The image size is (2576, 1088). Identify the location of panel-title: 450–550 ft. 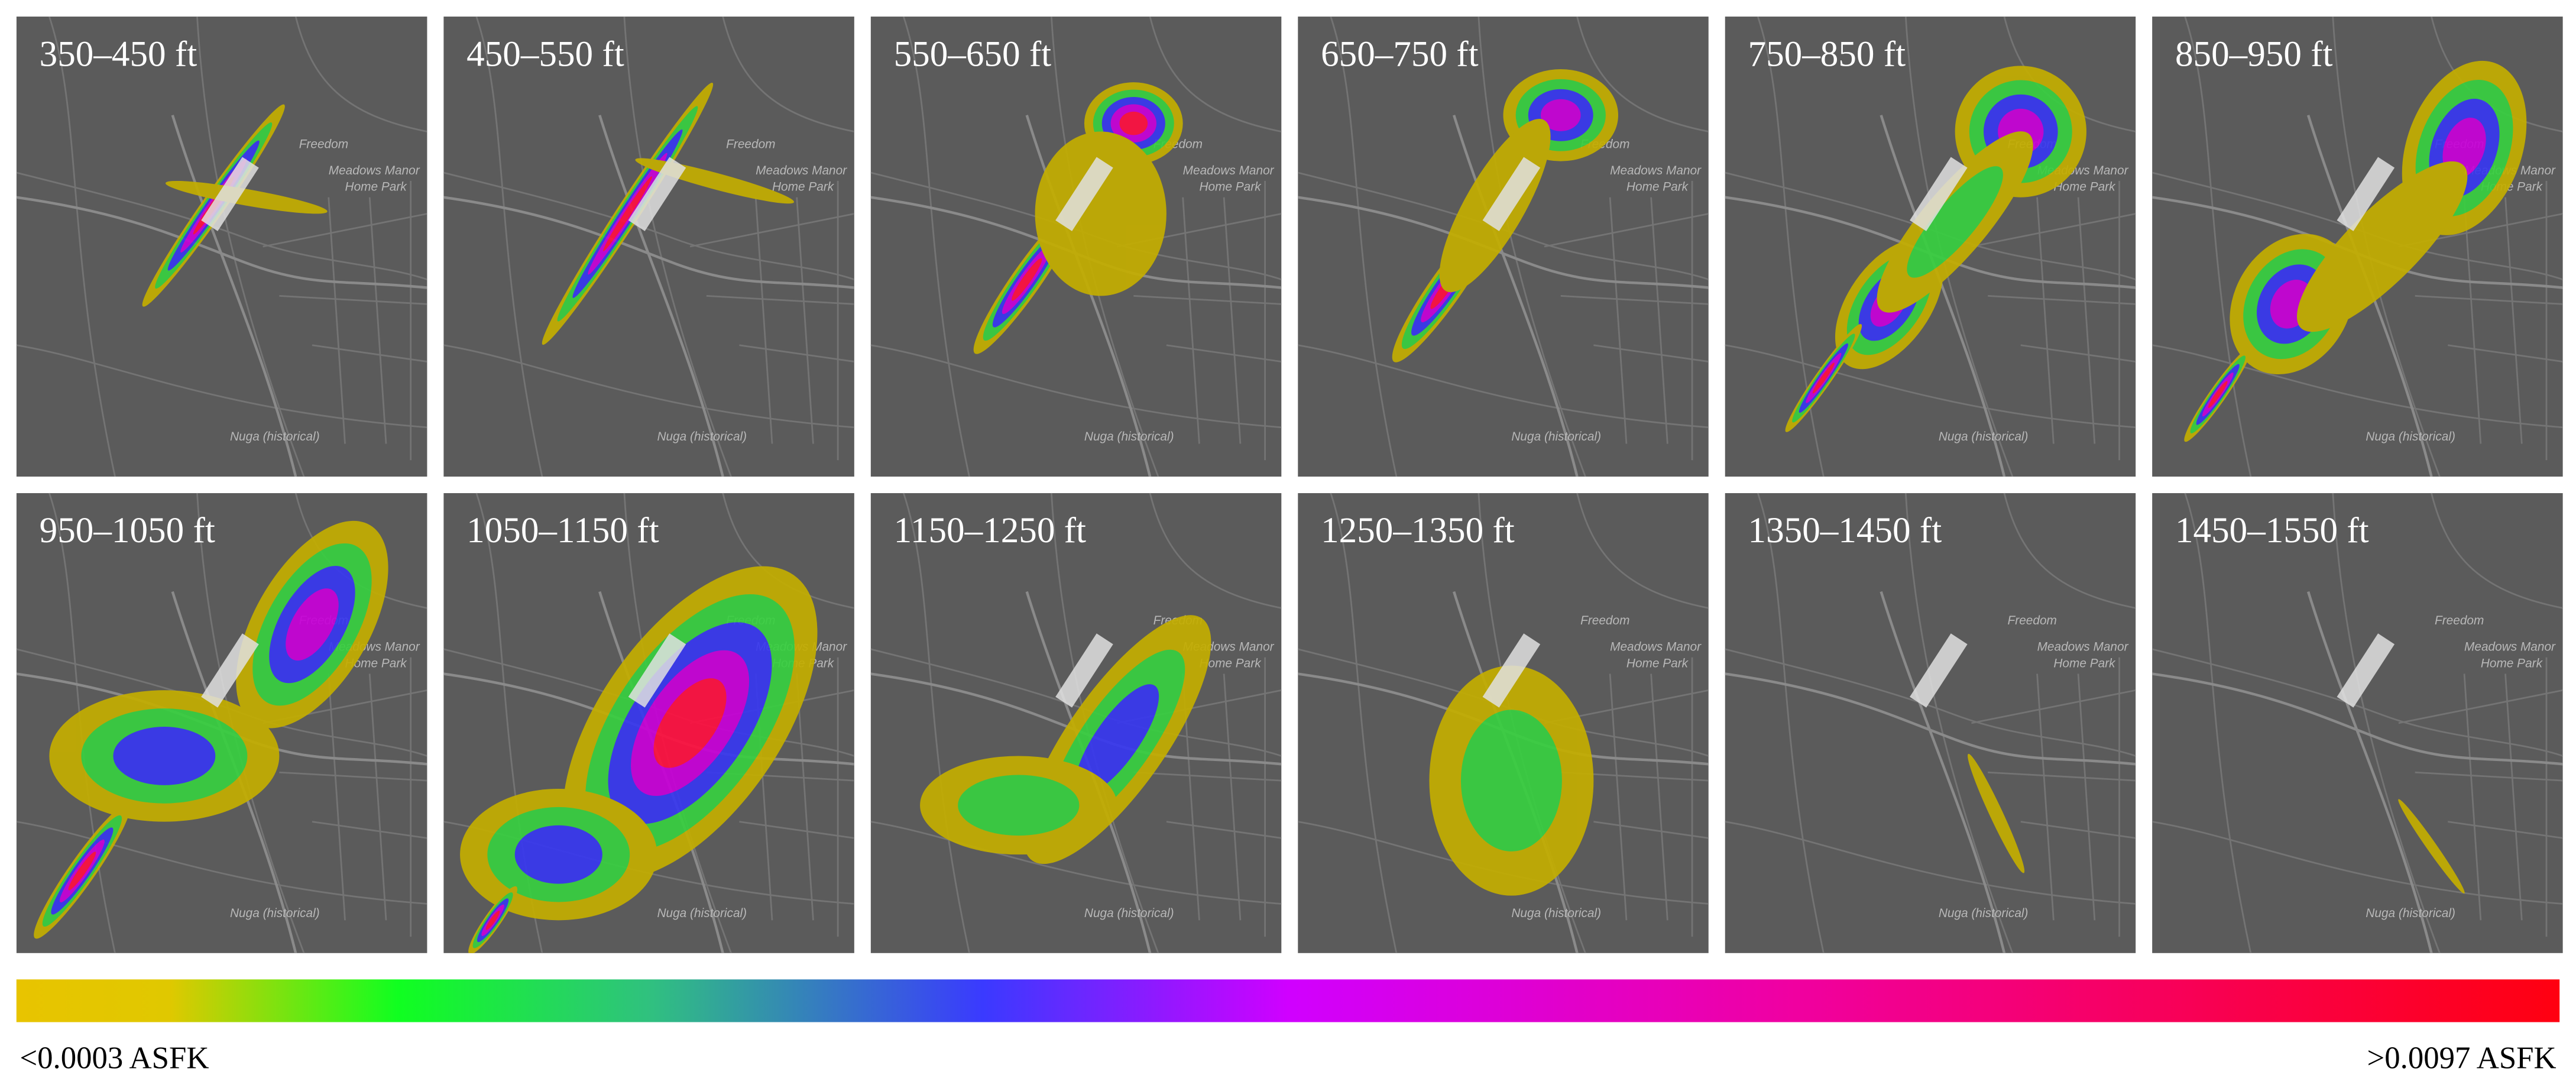
(545, 54).